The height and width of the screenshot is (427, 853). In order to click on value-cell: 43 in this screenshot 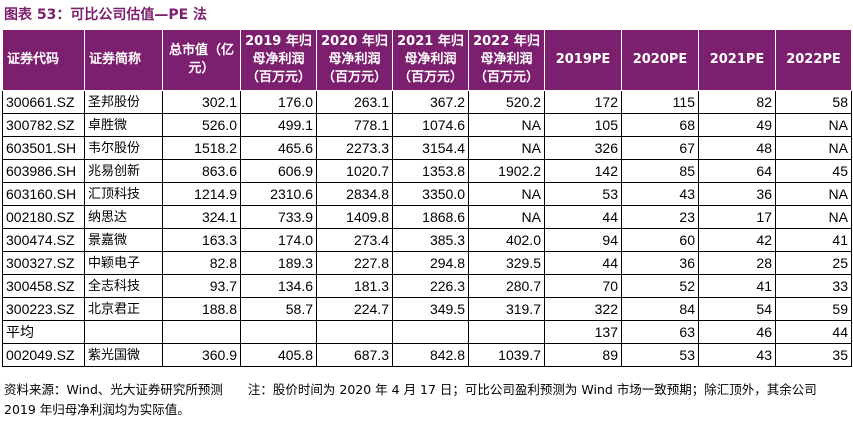, I will do `click(737, 355)`.